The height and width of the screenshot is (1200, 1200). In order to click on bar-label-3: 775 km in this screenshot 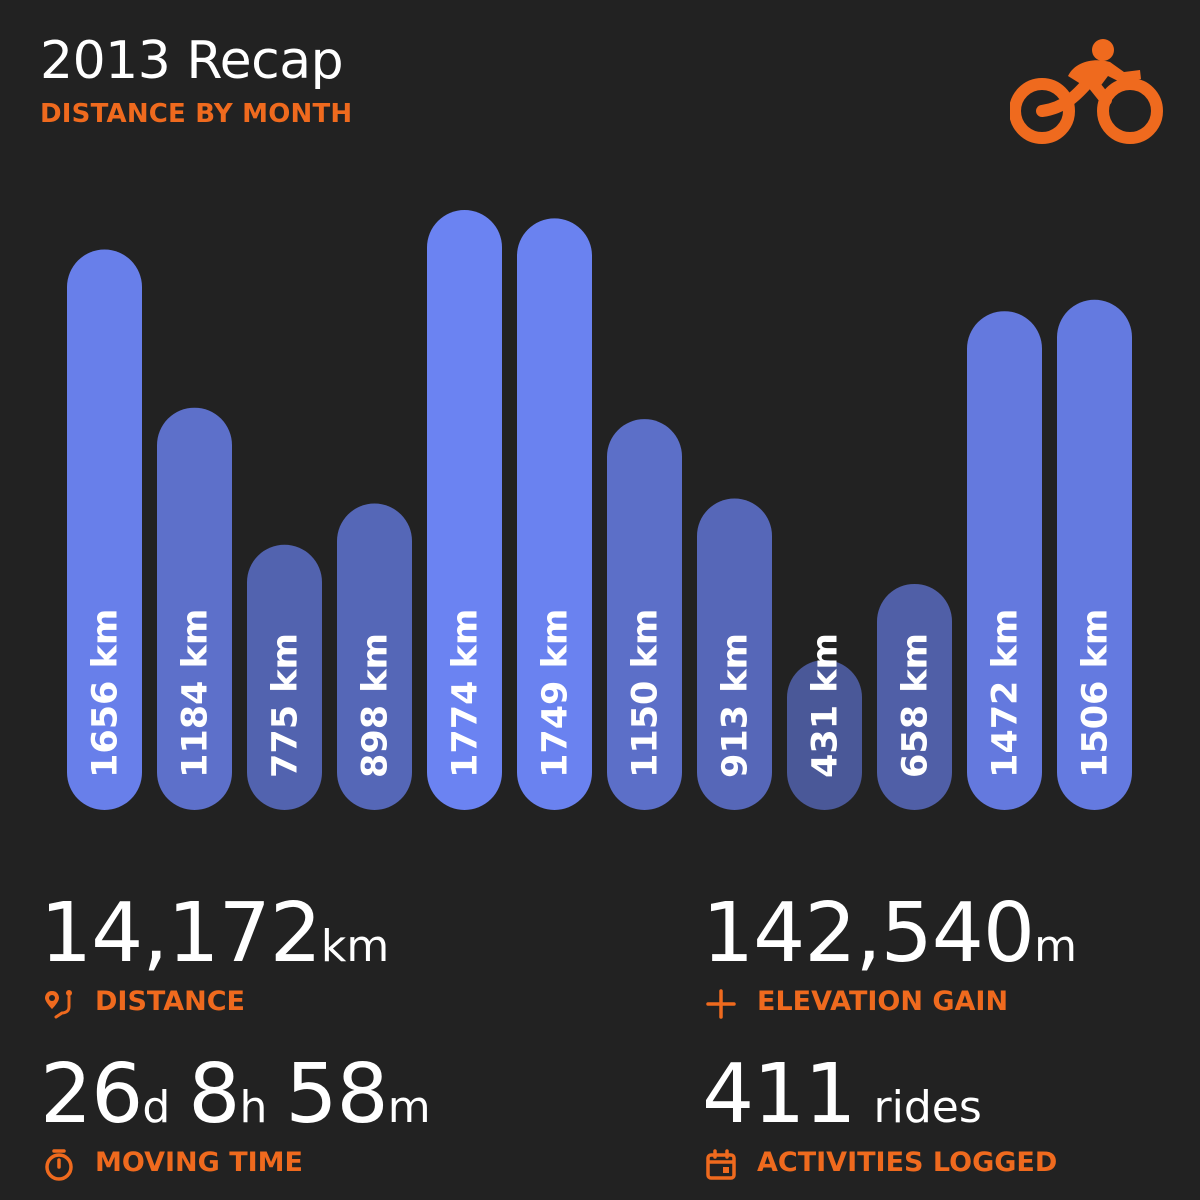, I will do `click(286, 705)`.